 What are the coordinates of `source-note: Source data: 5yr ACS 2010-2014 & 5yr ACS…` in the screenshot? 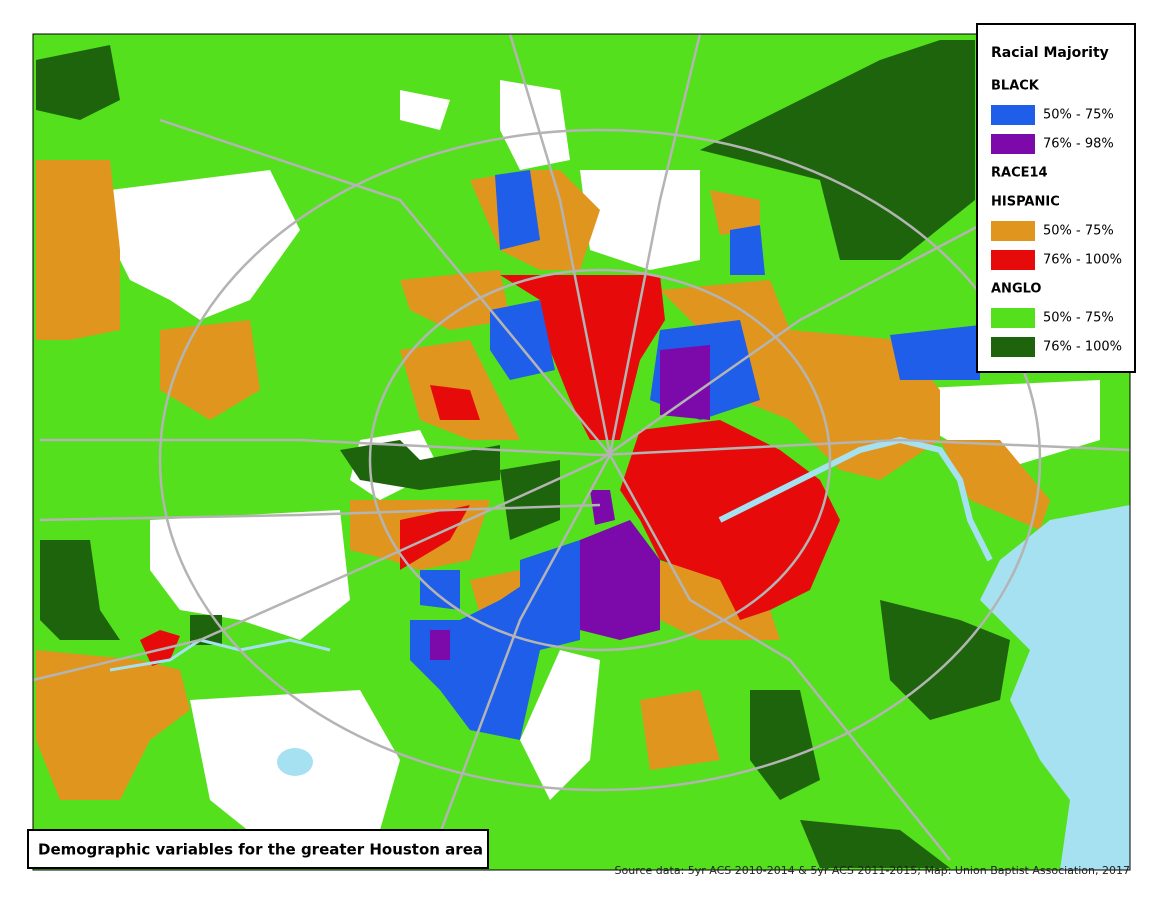 It's located at (872, 870).